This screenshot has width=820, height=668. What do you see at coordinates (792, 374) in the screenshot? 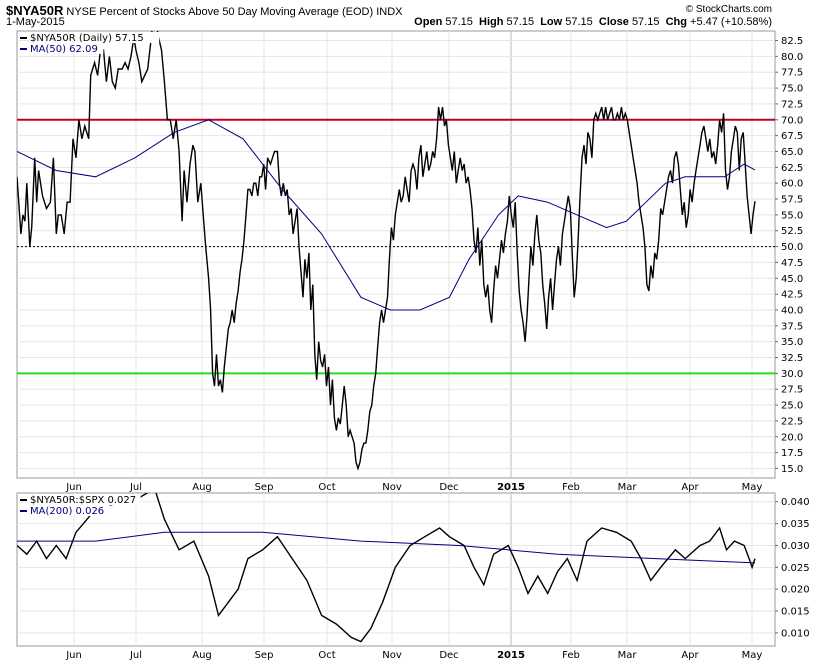
I see `y-tick-label: 30.0` at bounding box center [792, 374].